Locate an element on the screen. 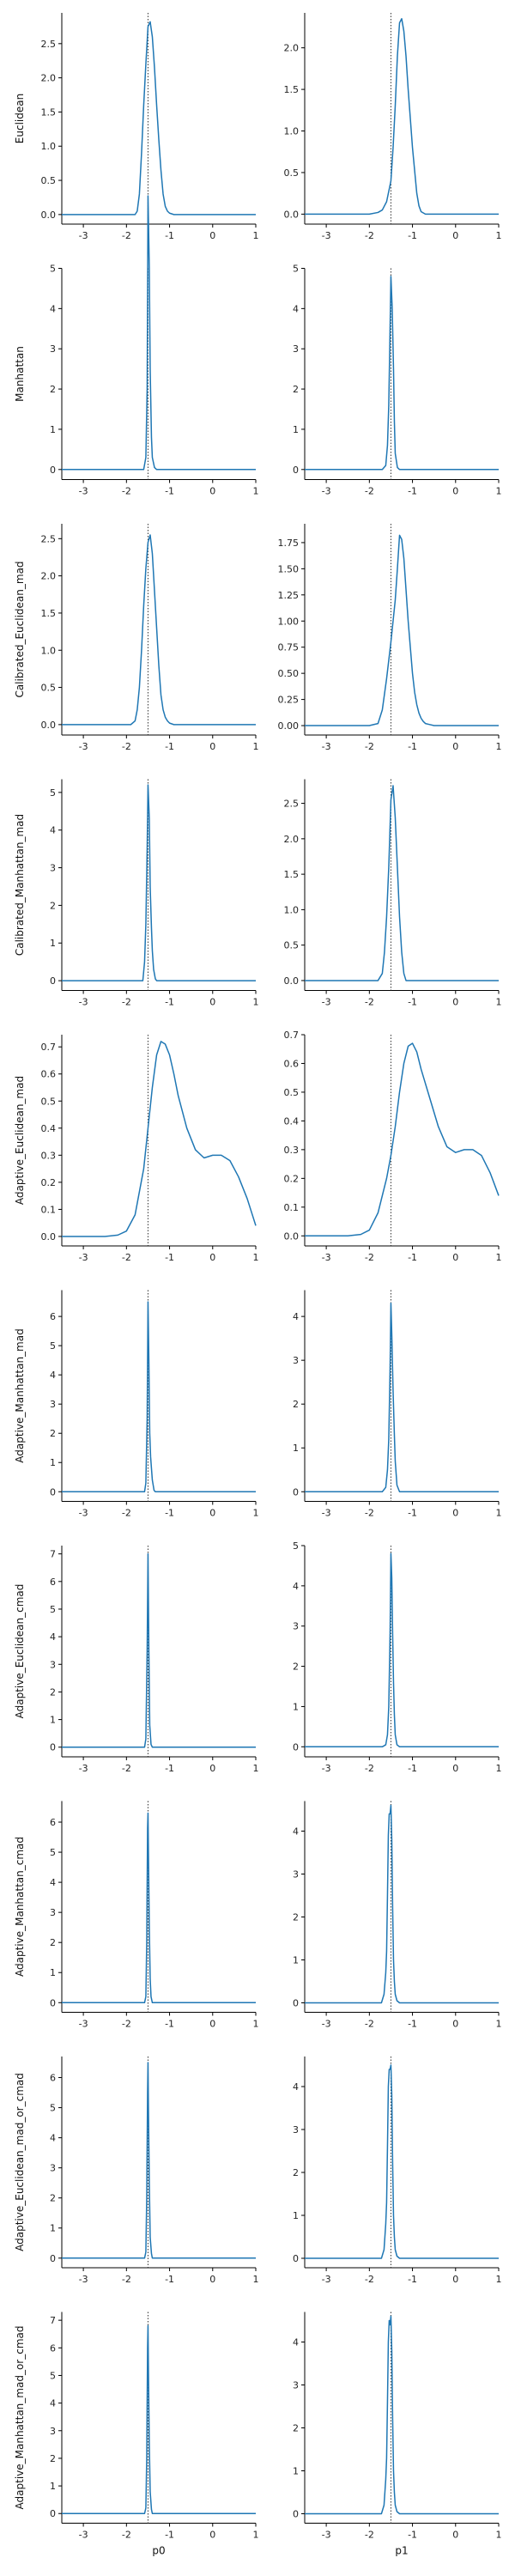 This screenshot has height=2576, width=515. subplot-calibrated-manhattan-mad-p0: -3 -2 -1 0 1 0 1 2 3 4 5 Calibrated_Manhattan_mad is located at coordinates (136, 893).